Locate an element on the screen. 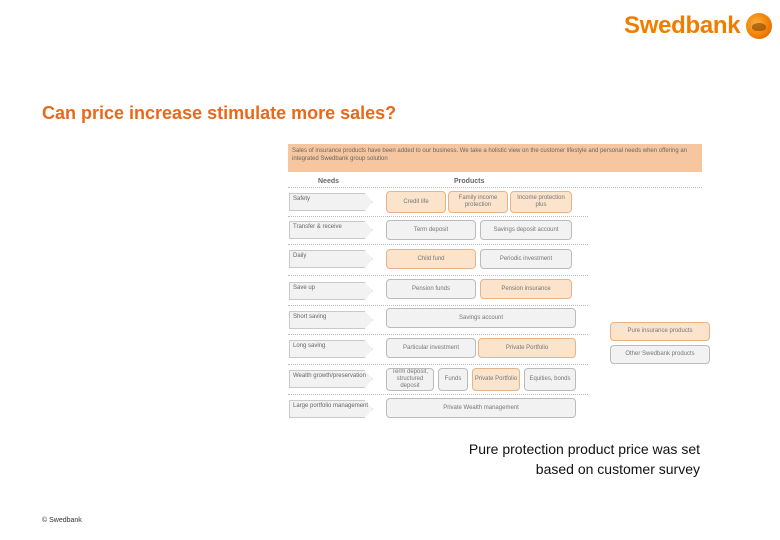 The width and height of the screenshot is (780, 540). product-box: Pension funds is located at coordinates (431, 289).